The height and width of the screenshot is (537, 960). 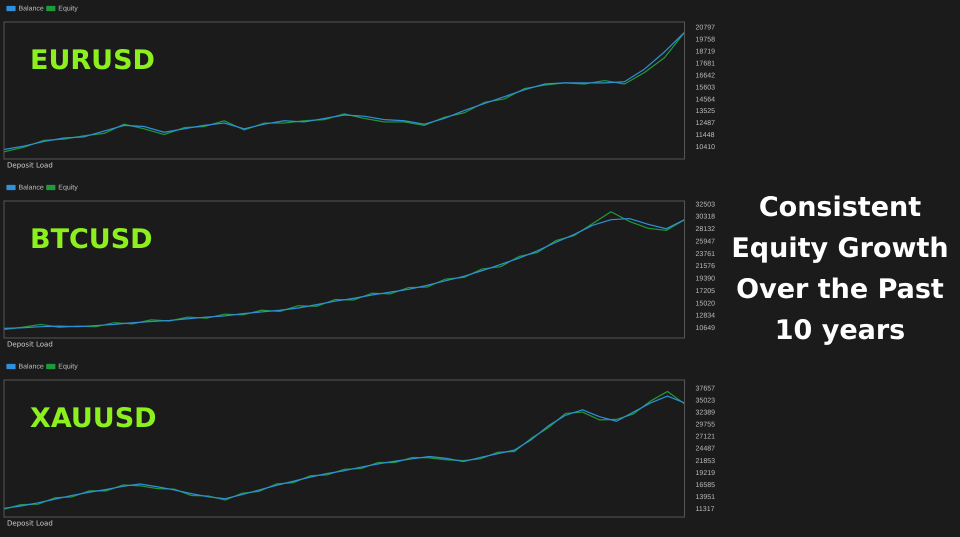 I want to click on text: EURUSD, so click(x=92, y=60).